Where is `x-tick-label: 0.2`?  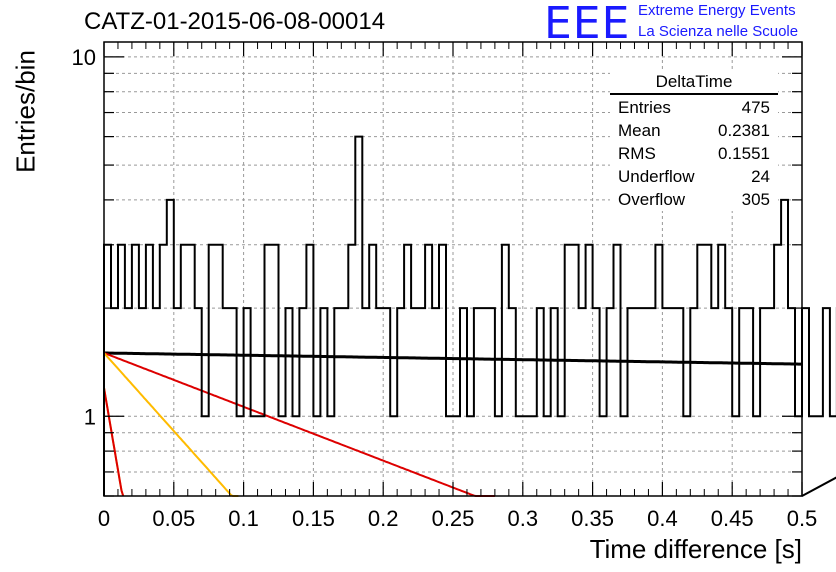
x-tick-label: 0.2 is located at coordinates (383, 518).